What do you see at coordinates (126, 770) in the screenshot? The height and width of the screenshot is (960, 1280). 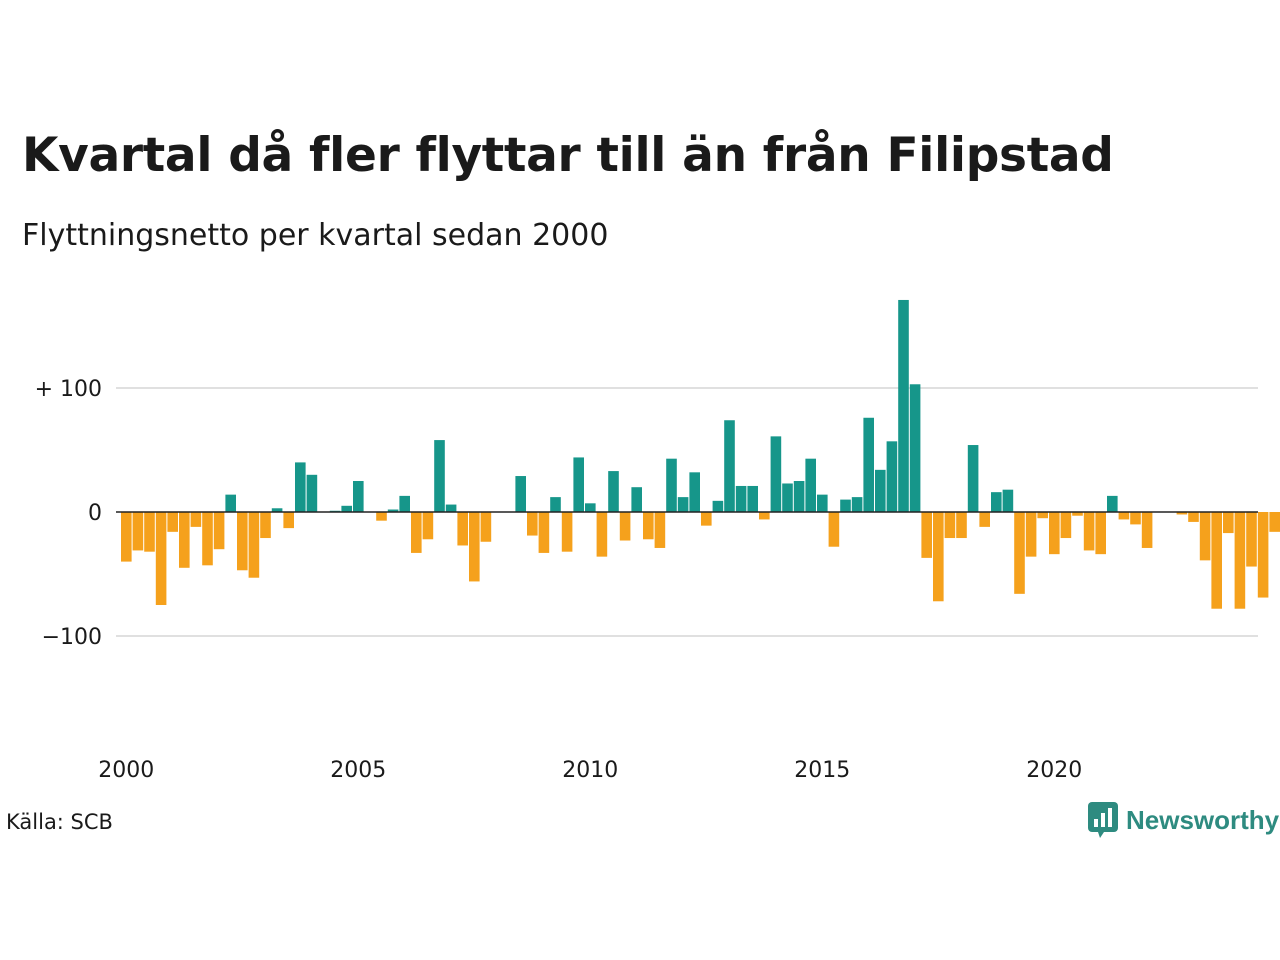 I see `x-tick-label: 2000` at bounding box center [126, 770].